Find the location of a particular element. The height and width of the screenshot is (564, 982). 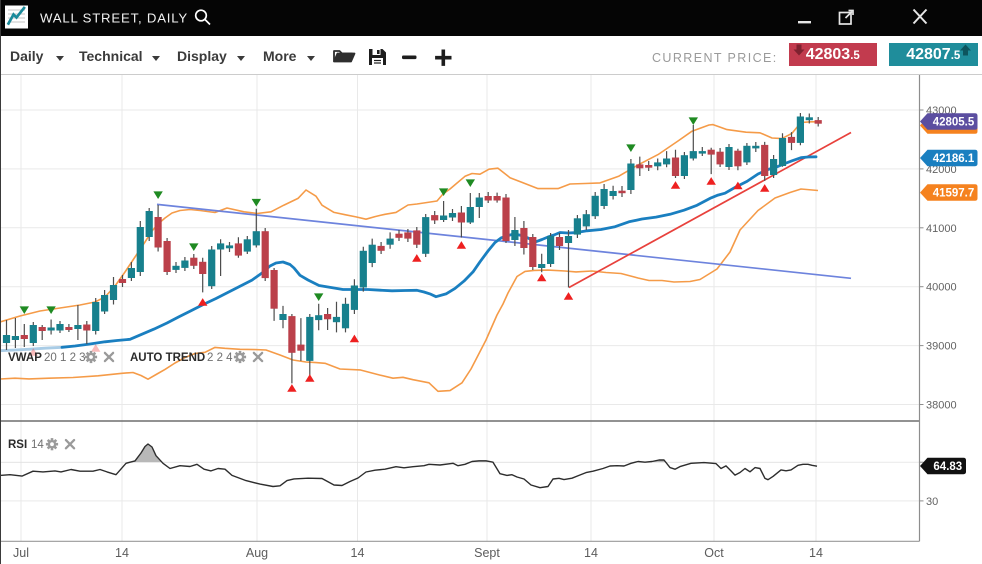

svg-text: 41000 is located at coordinates (941, 229).